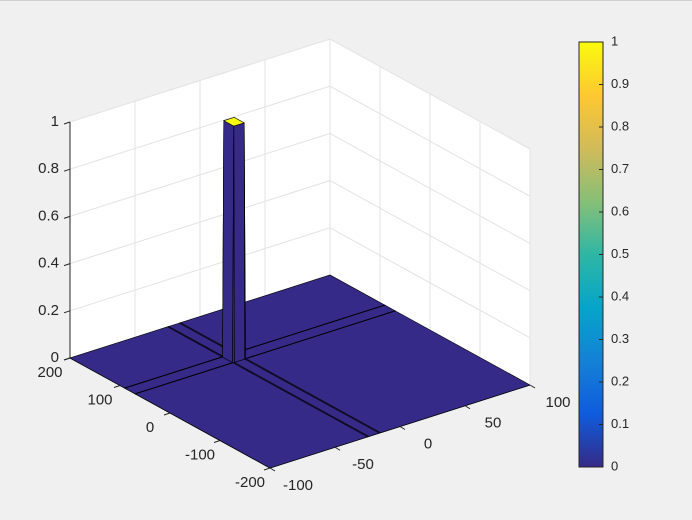 The width and height of the screenshot is (692, 520). I want to click on colorbar-tick-label: 0.8, so click(620, 125).